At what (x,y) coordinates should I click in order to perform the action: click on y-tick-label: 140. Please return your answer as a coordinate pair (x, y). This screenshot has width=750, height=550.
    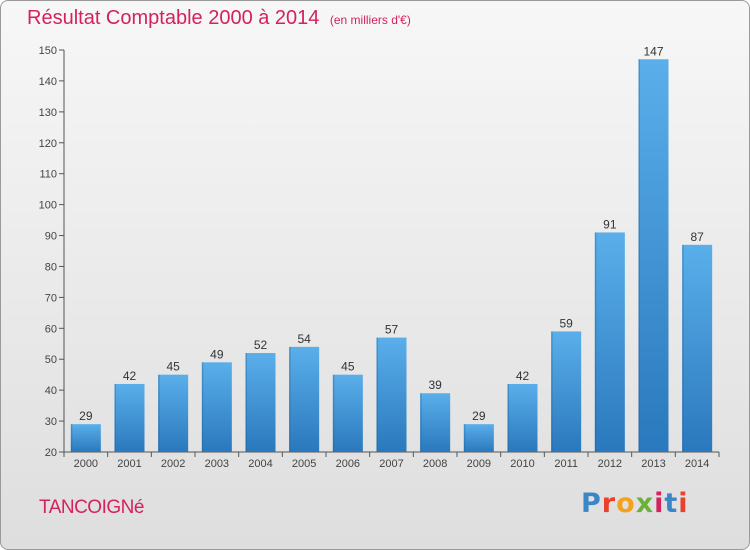
    Looking at the image, I should click on (48, 82).